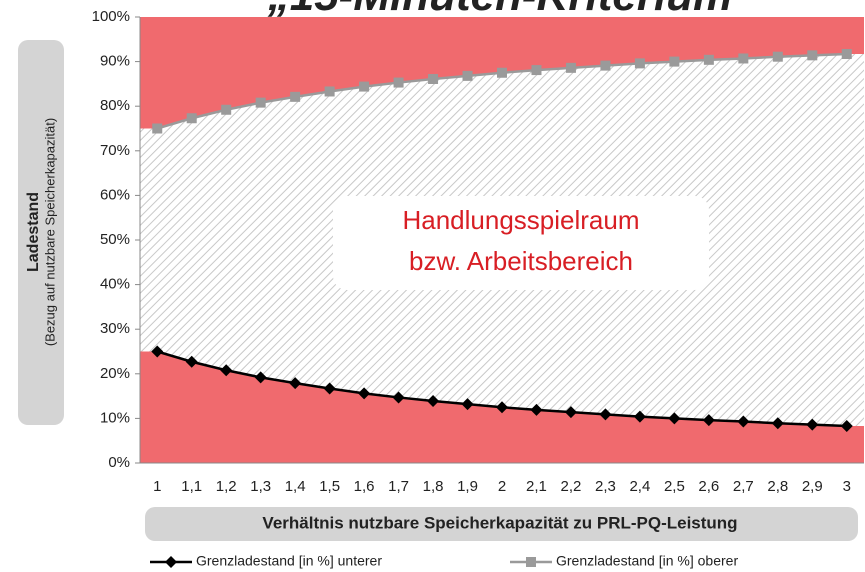  What do you see at coordinates (157, 486) in the screenshot?
I see `x-tick-label: 1` at bounding box center [157, 486].